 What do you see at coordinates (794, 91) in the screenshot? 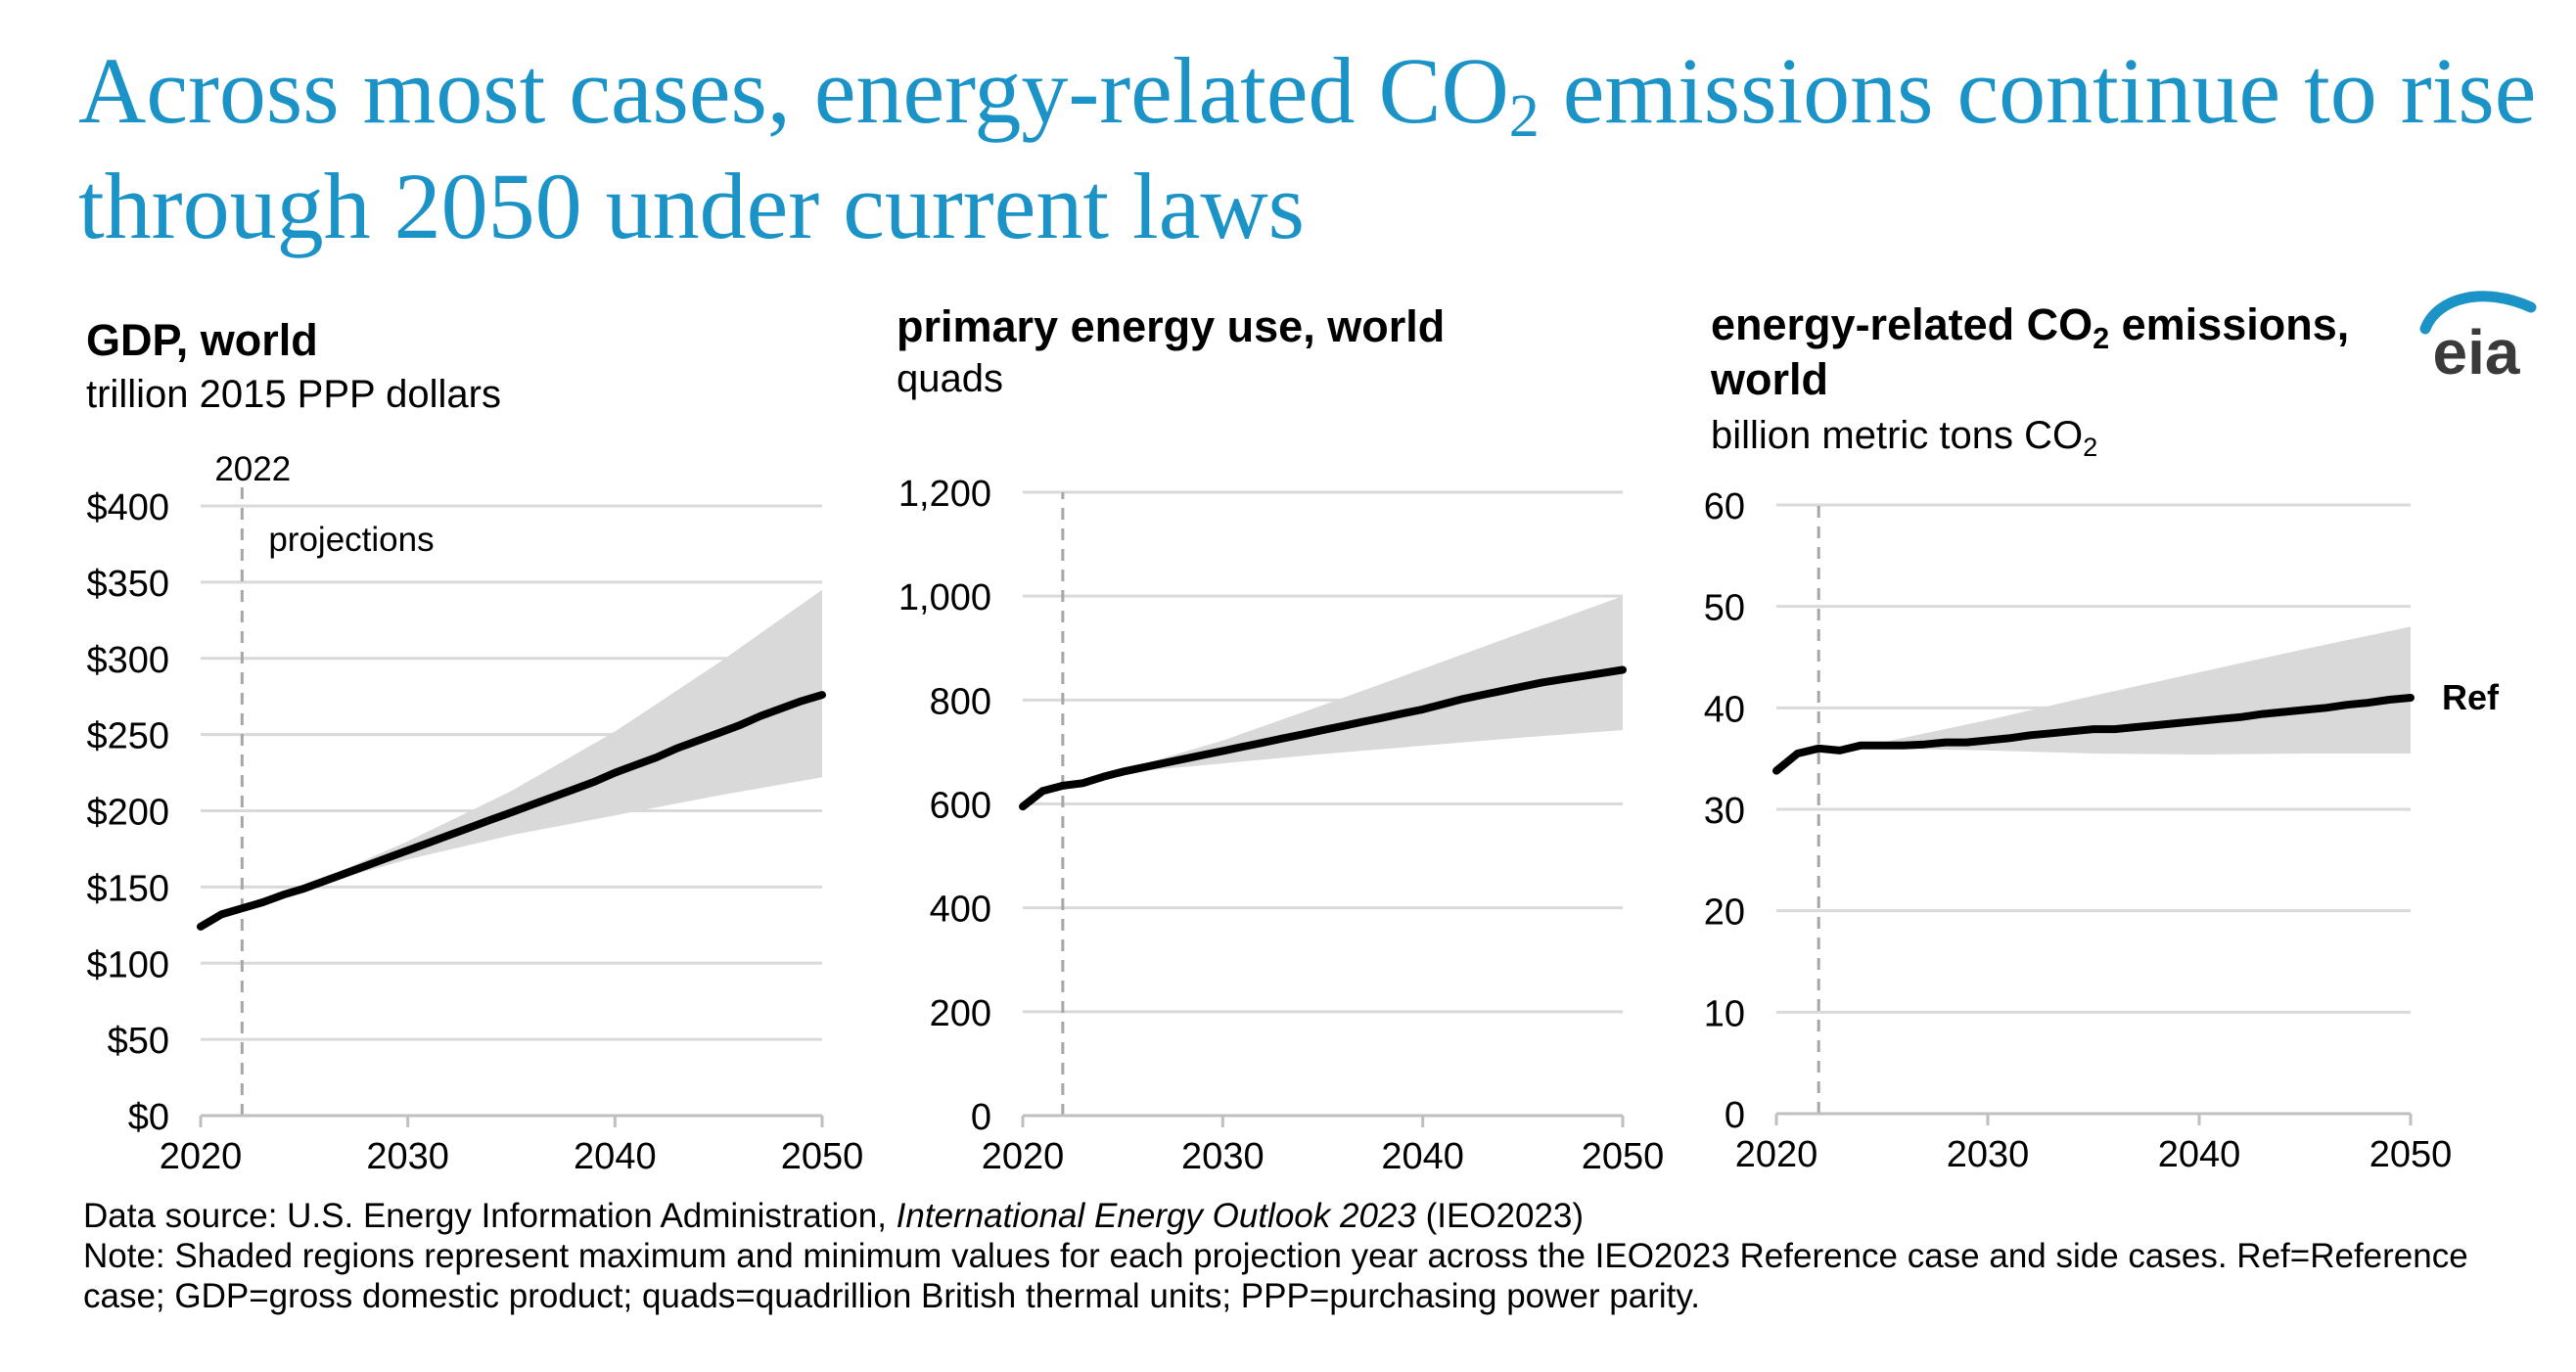
I see `headline-part1: Across most cases, energy-related CO` at bounding box center [794, 91].